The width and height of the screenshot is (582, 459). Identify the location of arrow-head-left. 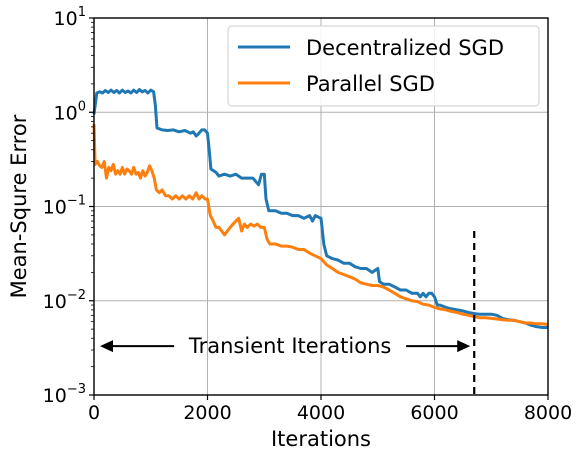
(106, 346).